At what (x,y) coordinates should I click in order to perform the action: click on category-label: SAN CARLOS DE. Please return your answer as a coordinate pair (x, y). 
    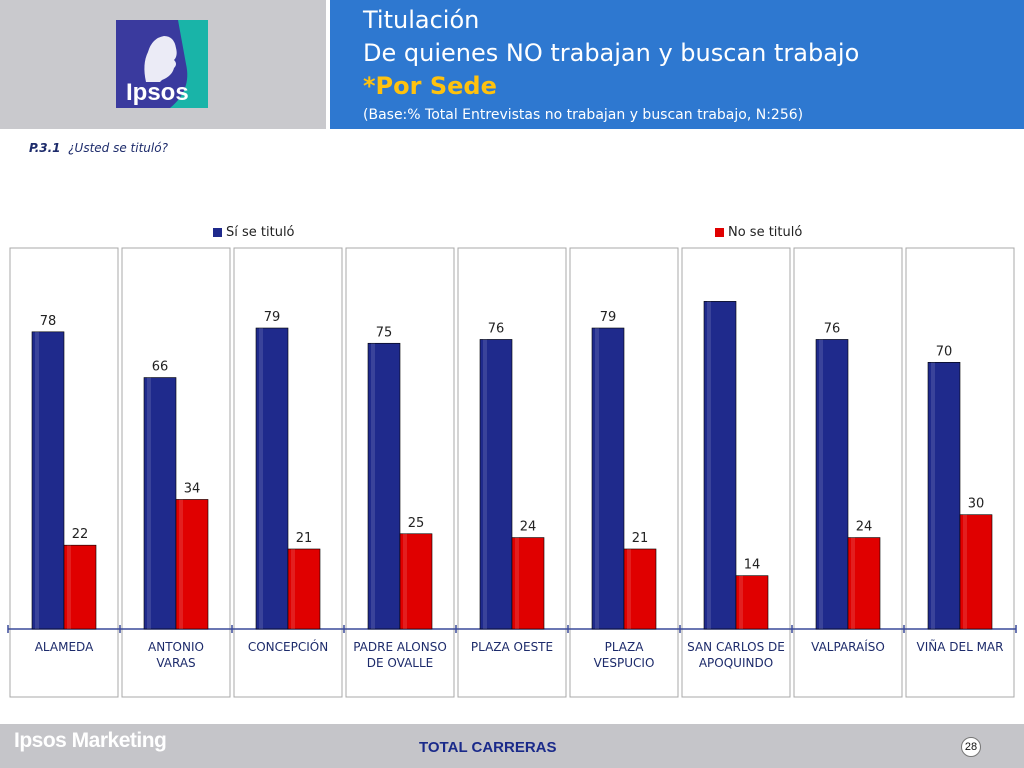
    Looking at the image, I should click on (736, 647).